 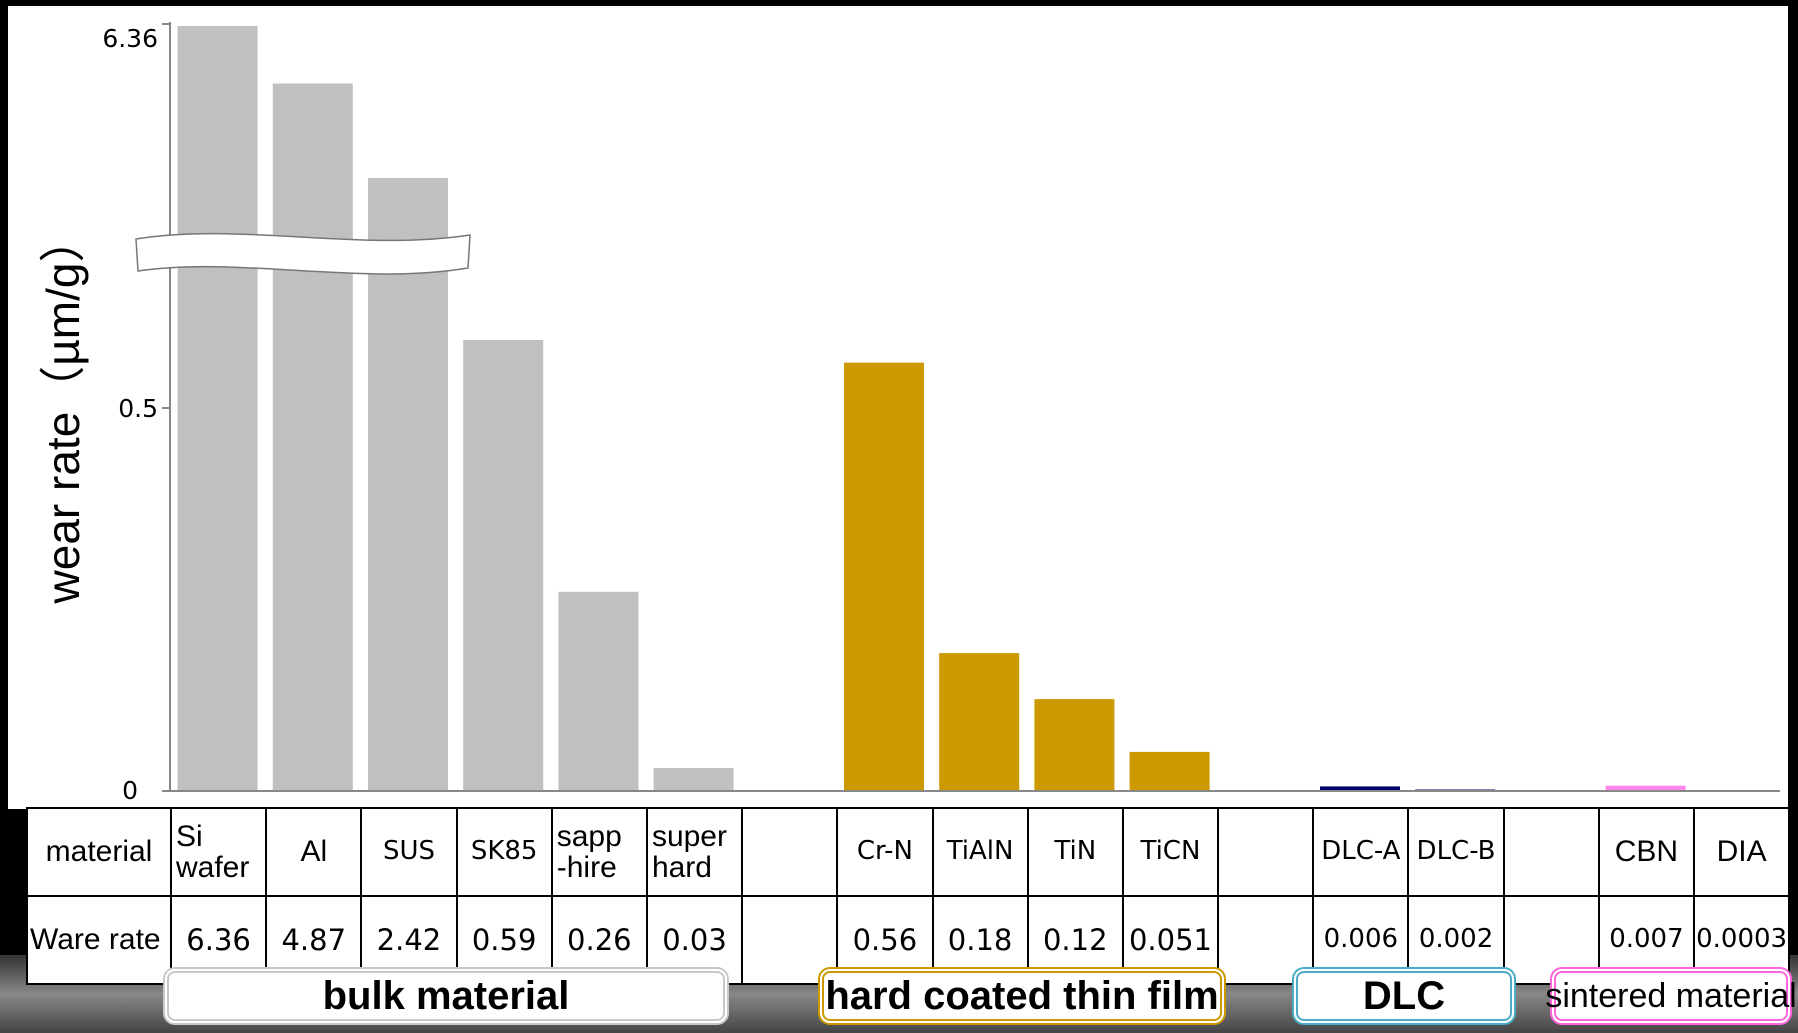 I want to click on material-cell: super hard, so click(x=694, y=852).